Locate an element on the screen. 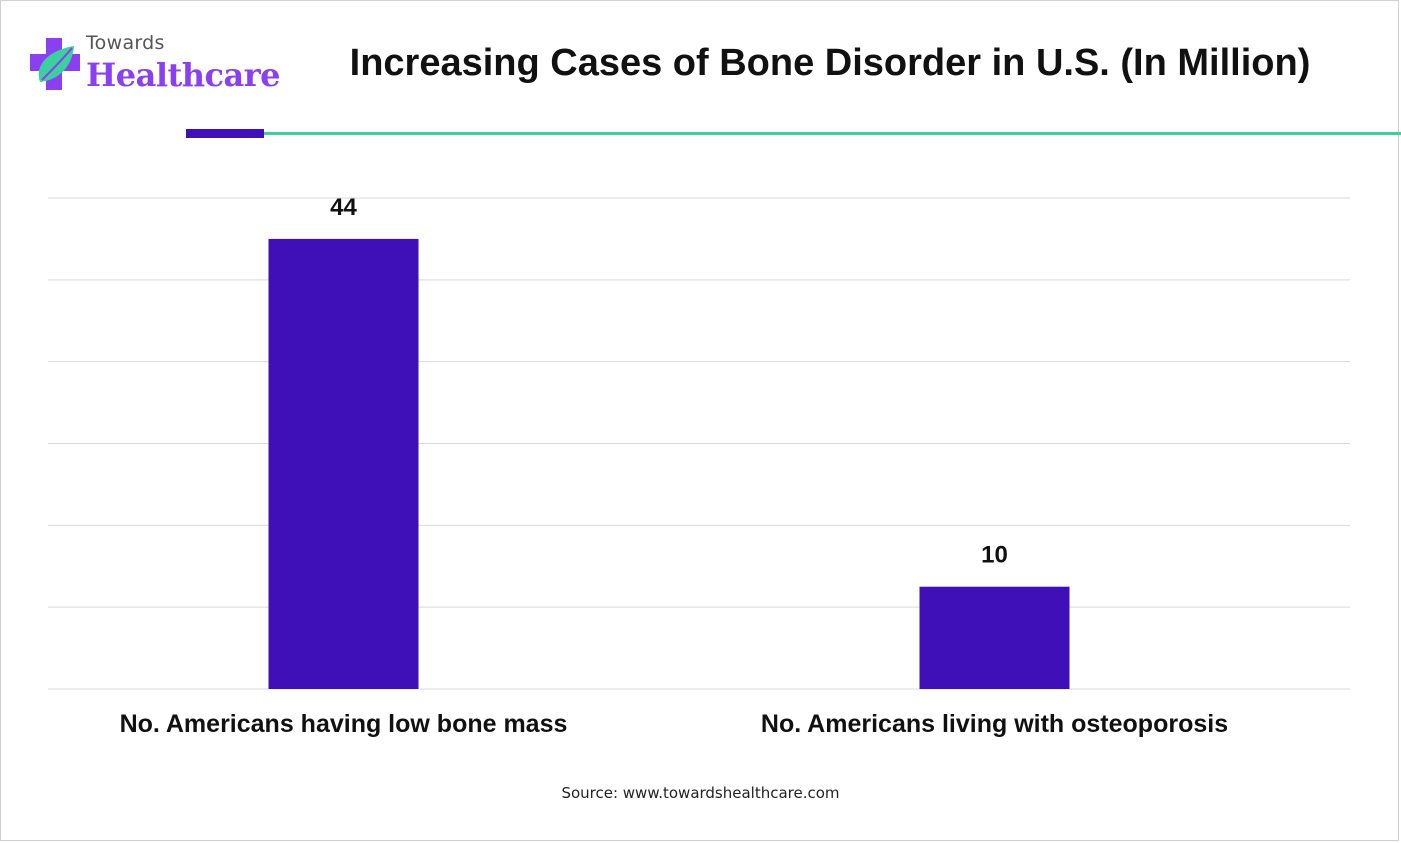  title-underline-accent is located at coordinates (225, 133).